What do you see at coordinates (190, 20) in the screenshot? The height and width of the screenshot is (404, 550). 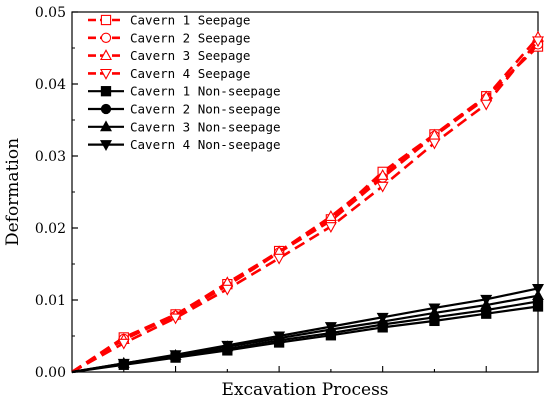 I see `legend-label: Cavern 1 Seepage` at bounding box center [190, 20].